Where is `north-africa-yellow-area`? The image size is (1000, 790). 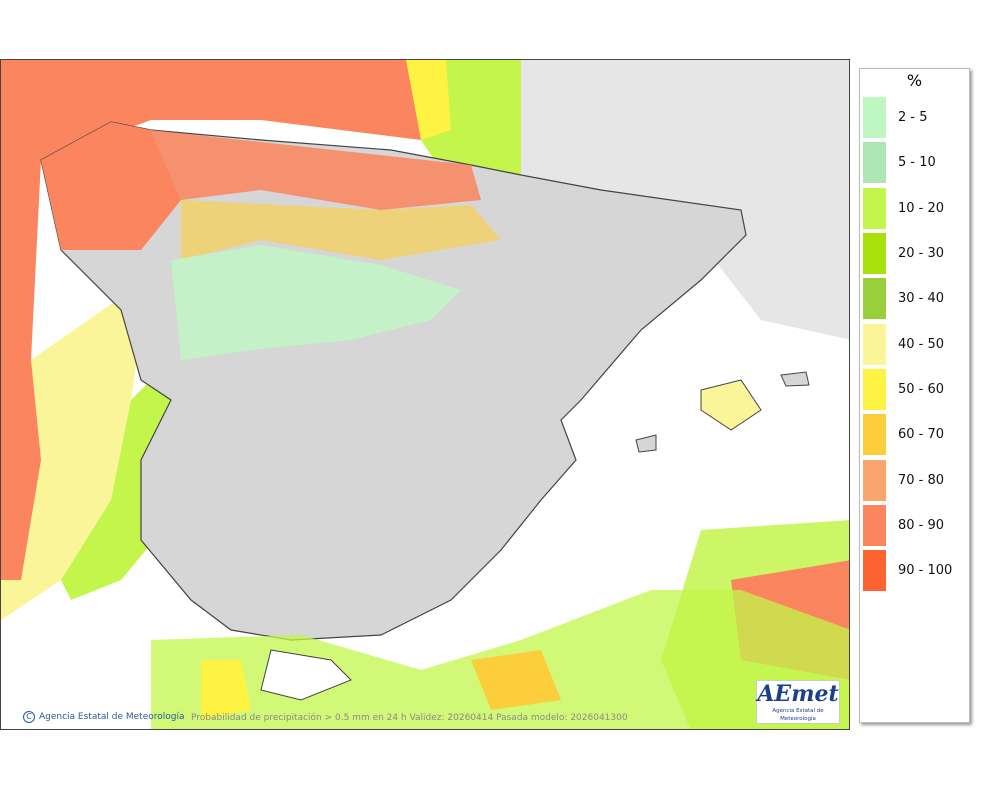
north-africa-yellow-area is located at coordinates (226, 690).